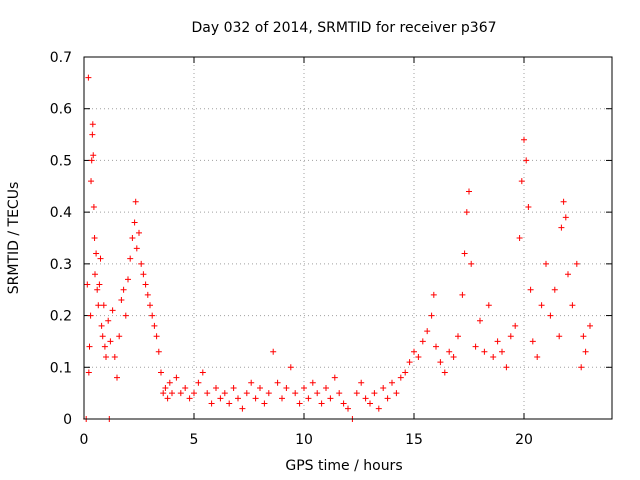  I want to click on x-tick-label: 5, so click(194, 440).